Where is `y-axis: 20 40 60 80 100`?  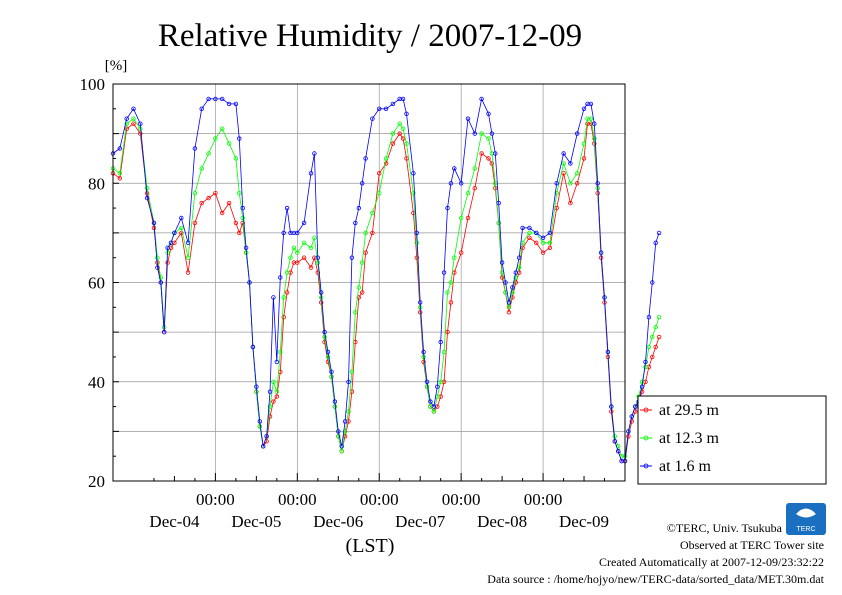 y-axis: 20 40 60 80 100 is located at coordinates (99, 283).